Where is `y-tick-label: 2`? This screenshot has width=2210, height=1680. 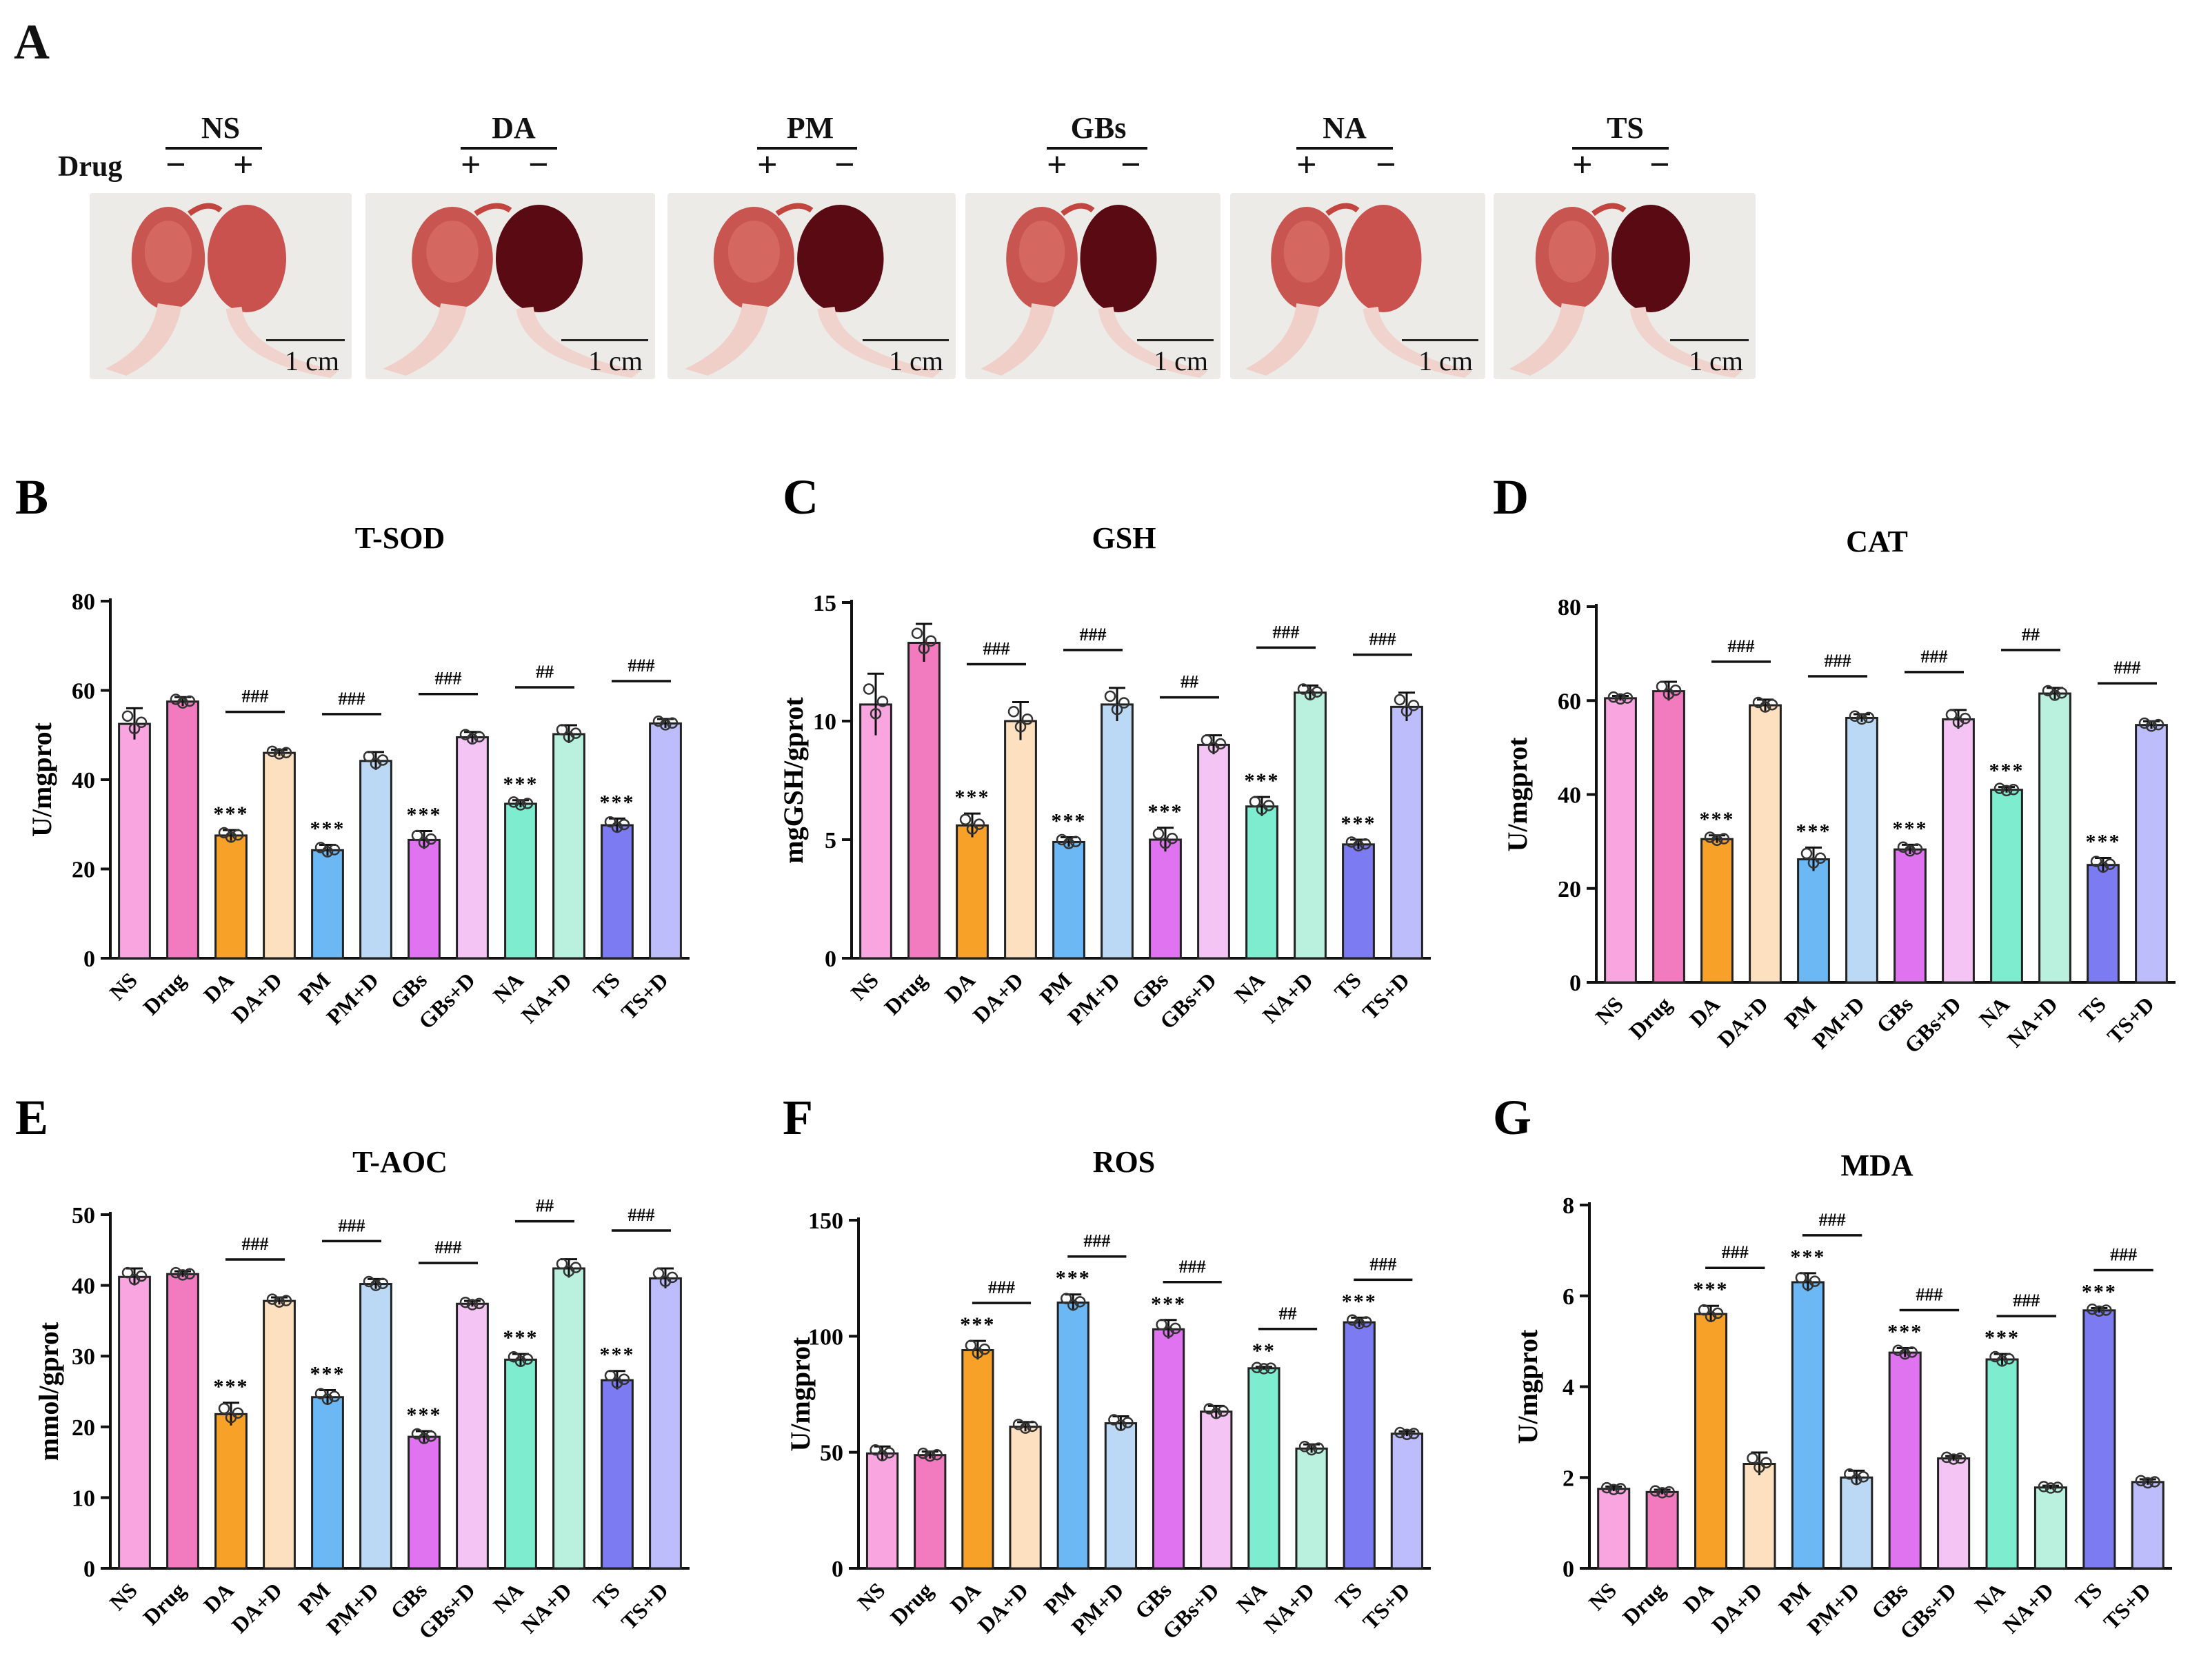
y-tick-label: 2 is located at coordinates (1568, 1478).